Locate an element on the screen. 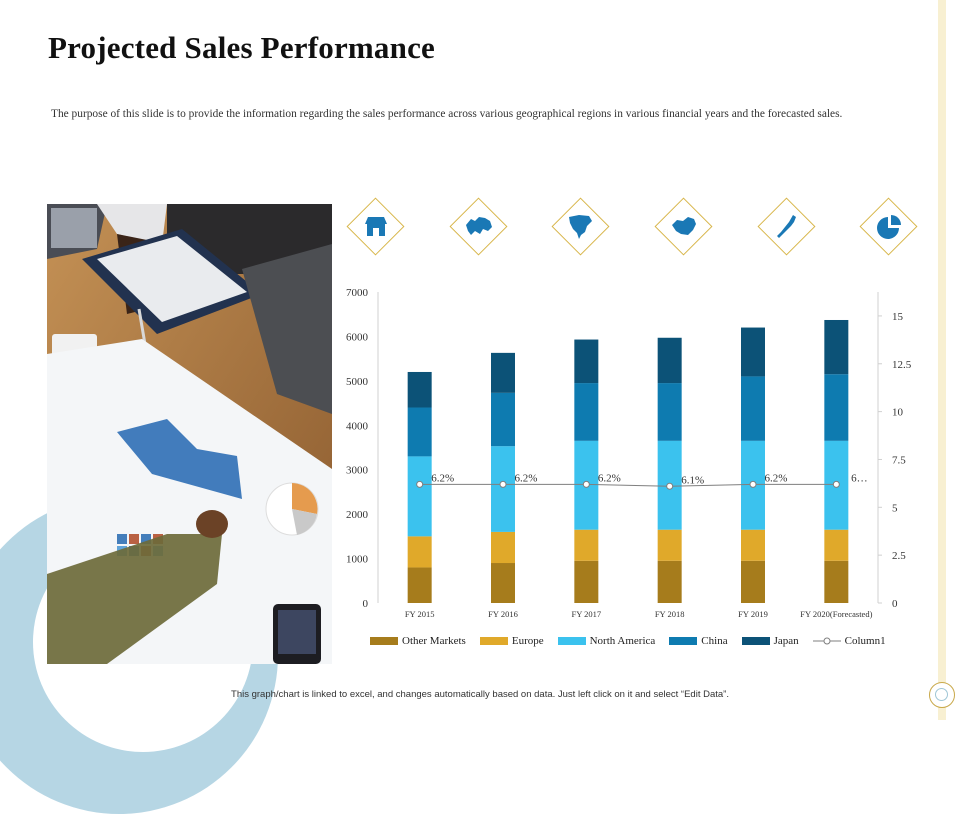 Image resolution: width=960 pixels, height=814 pixels. store-icon is located at coordinates (375, 226).